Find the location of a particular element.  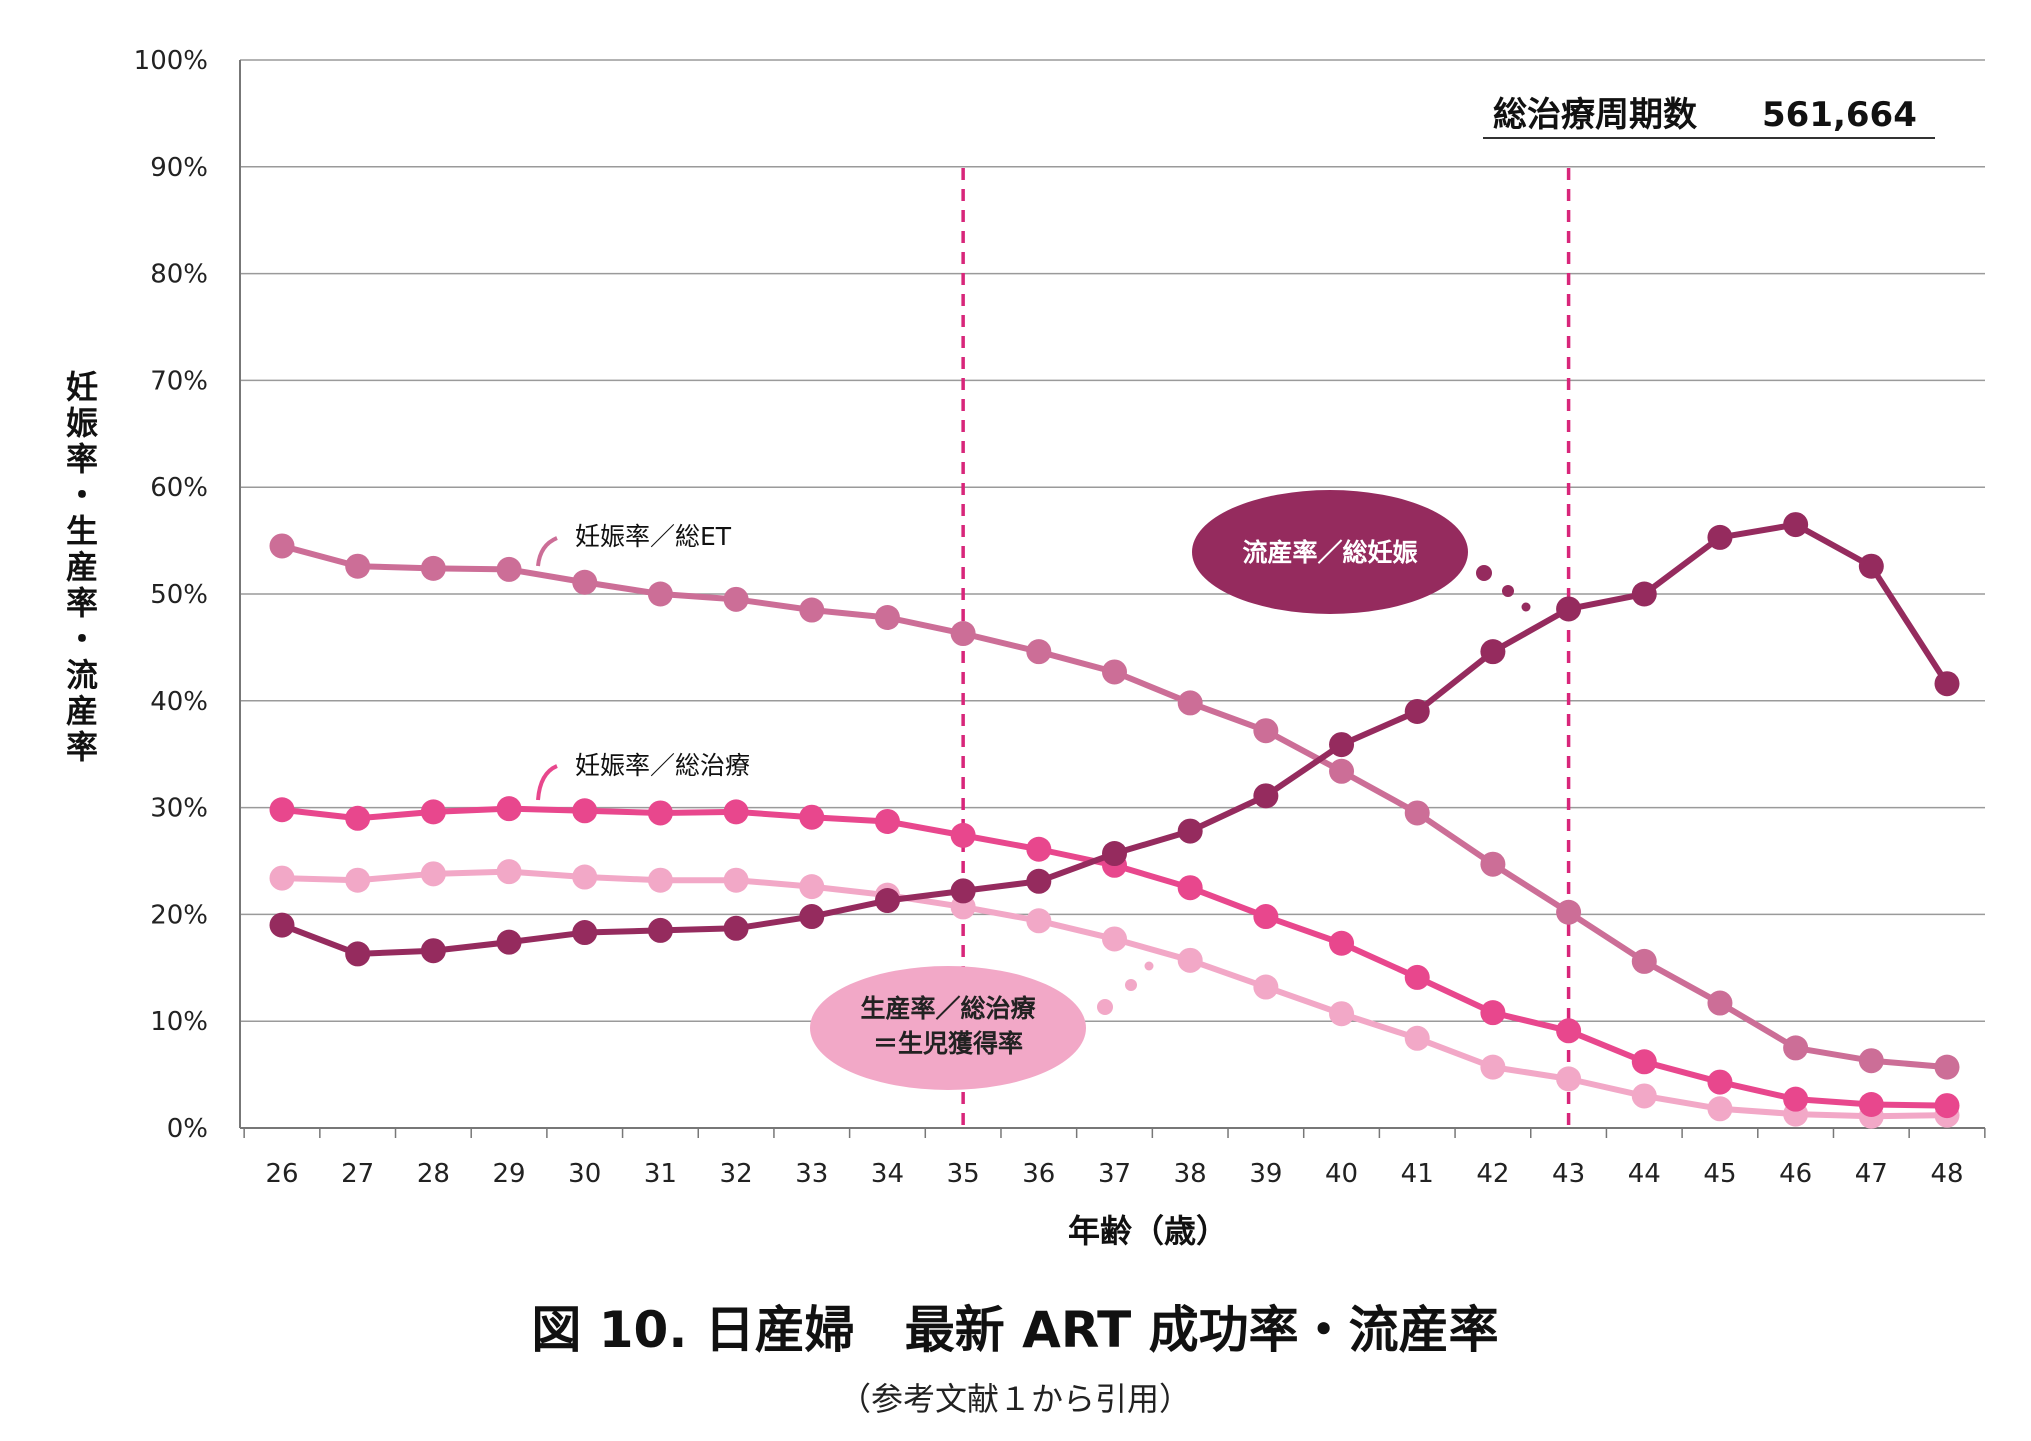

x-tick-label: 37 is located at coordinates (1114, 1174).